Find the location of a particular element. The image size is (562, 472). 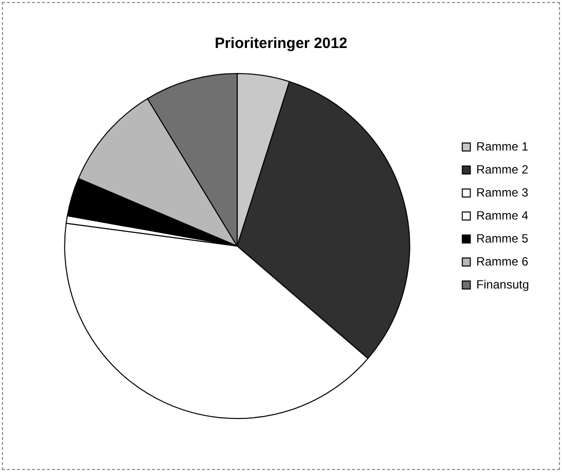

chart-title: Prioriteringer 2012 is located at coordinates (281, 43).